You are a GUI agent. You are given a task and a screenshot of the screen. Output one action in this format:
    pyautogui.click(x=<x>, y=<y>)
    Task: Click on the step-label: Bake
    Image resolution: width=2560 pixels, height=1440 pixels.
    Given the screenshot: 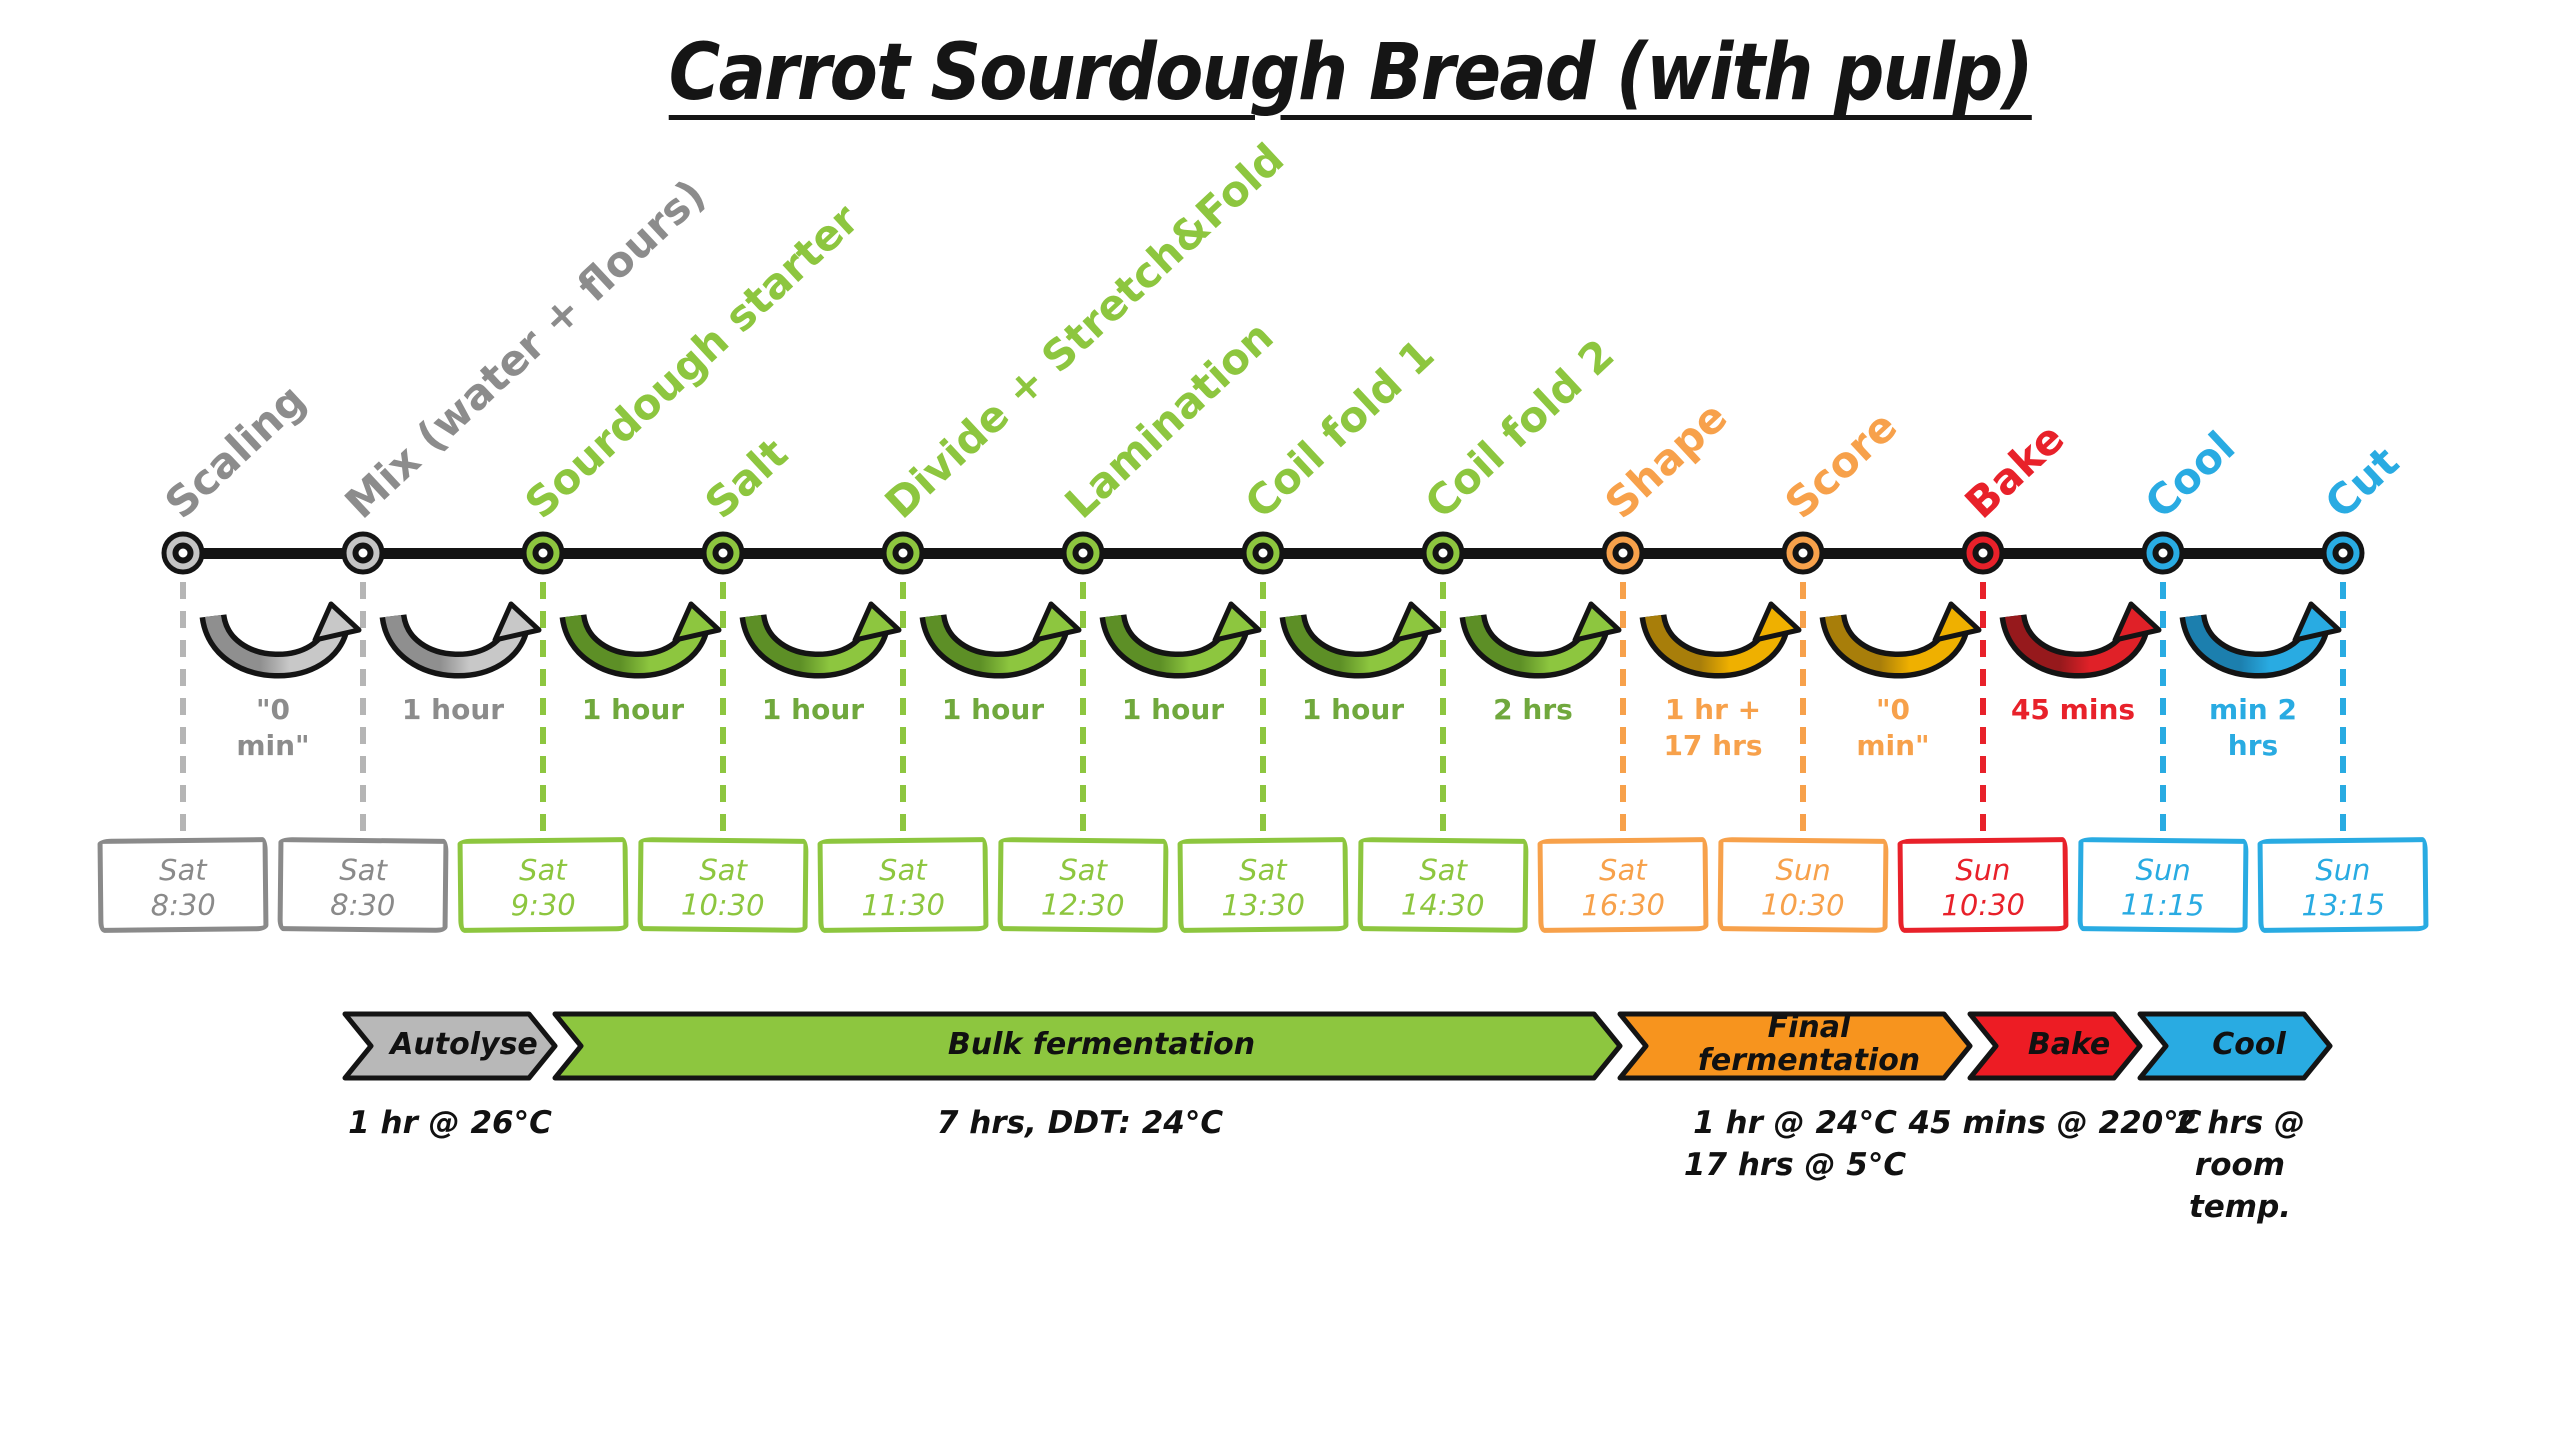 What is the action you would take?
    pyautogui.click(x=2014, y=470)
    